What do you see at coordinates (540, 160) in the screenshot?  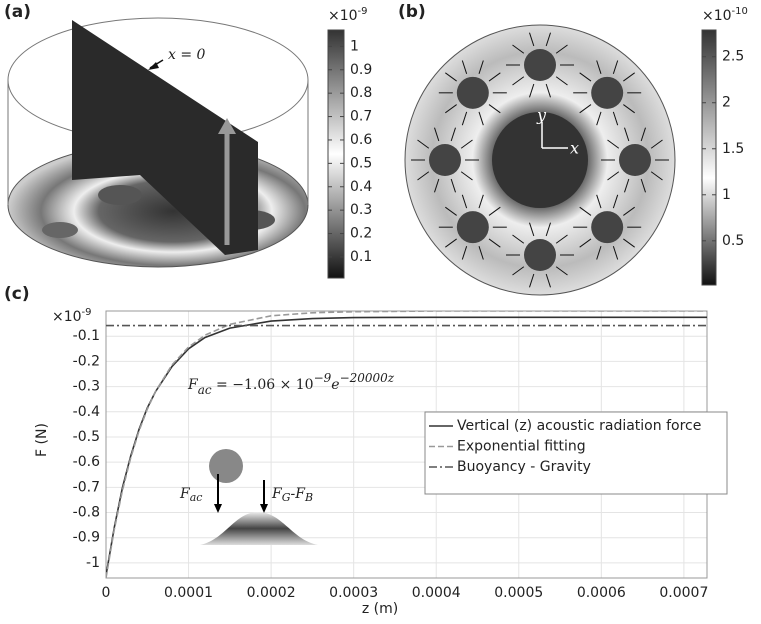 I see `field-arrows` at bounding box center [540, 160].